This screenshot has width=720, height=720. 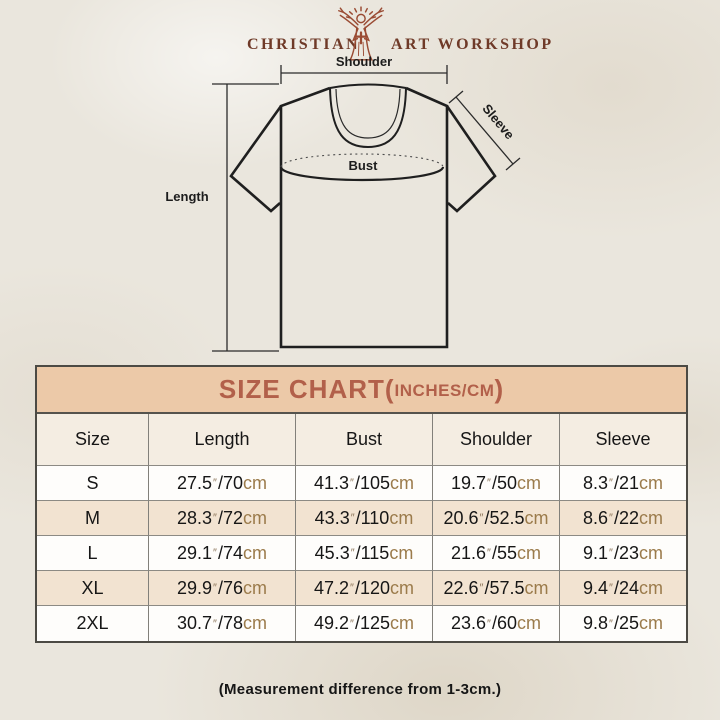 What do you see at coordinates (93, 623) in the screenshot?
I see `size-cell: 2XL` at bounding box center [93, 623].